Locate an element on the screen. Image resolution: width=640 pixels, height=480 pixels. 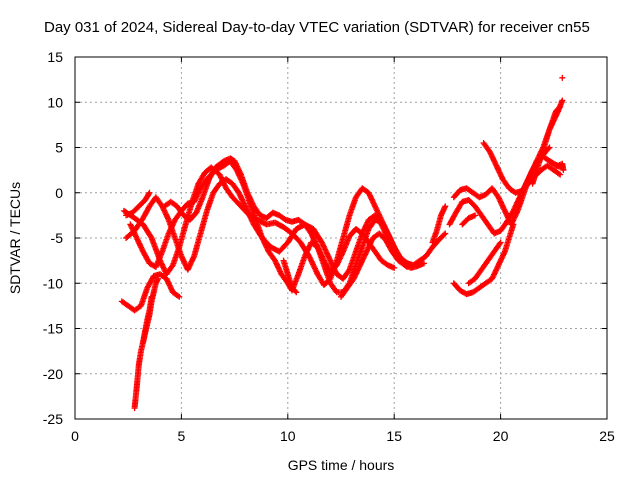
x-tick-label: 10 is located at coordinates (288, 436).